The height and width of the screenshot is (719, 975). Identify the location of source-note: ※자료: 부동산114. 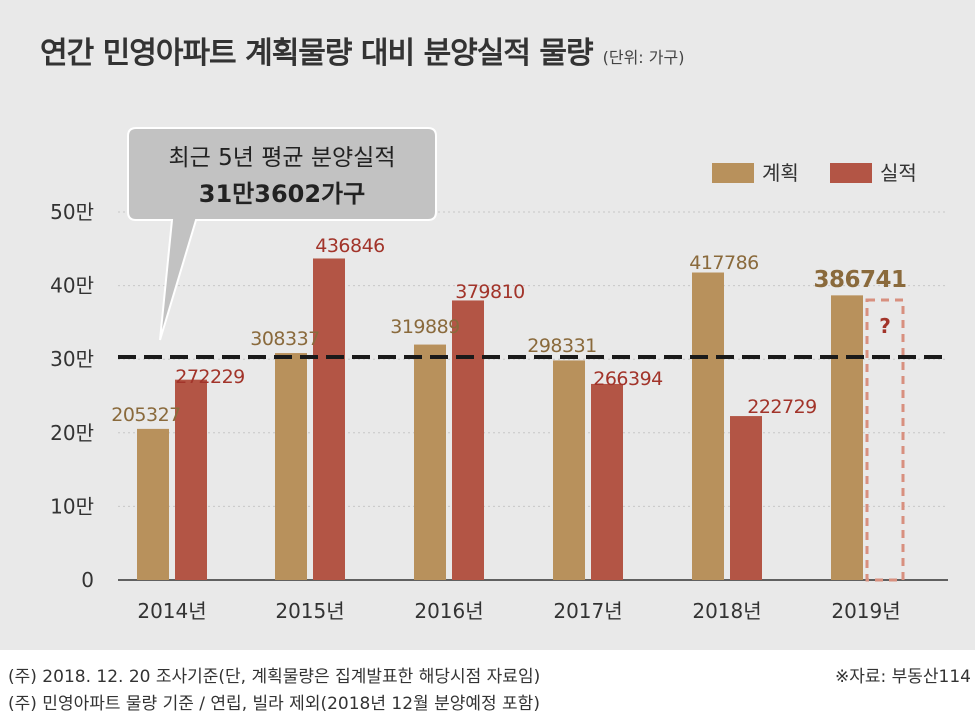
(902, 677).